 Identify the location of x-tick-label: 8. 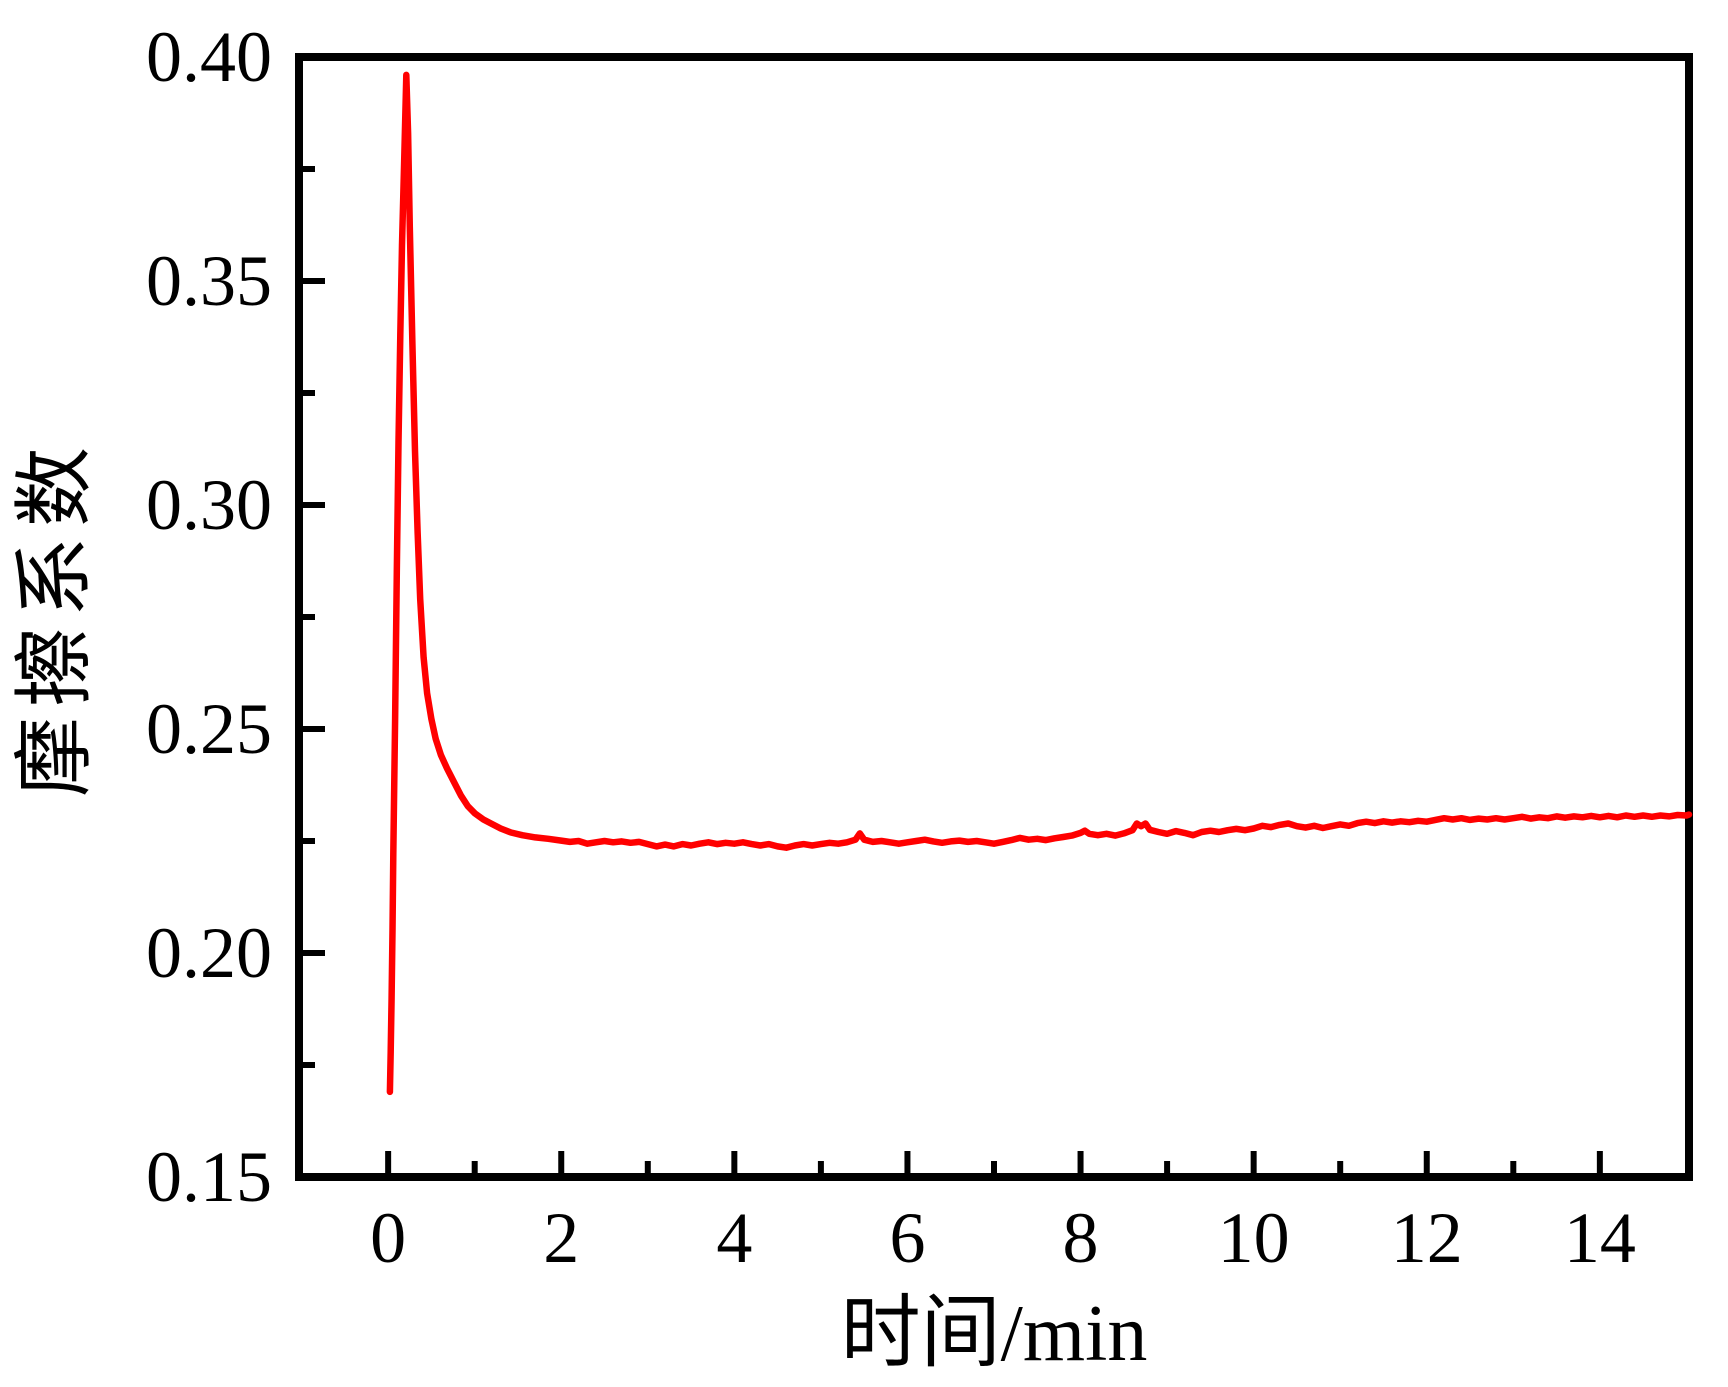
(1081, 1238).